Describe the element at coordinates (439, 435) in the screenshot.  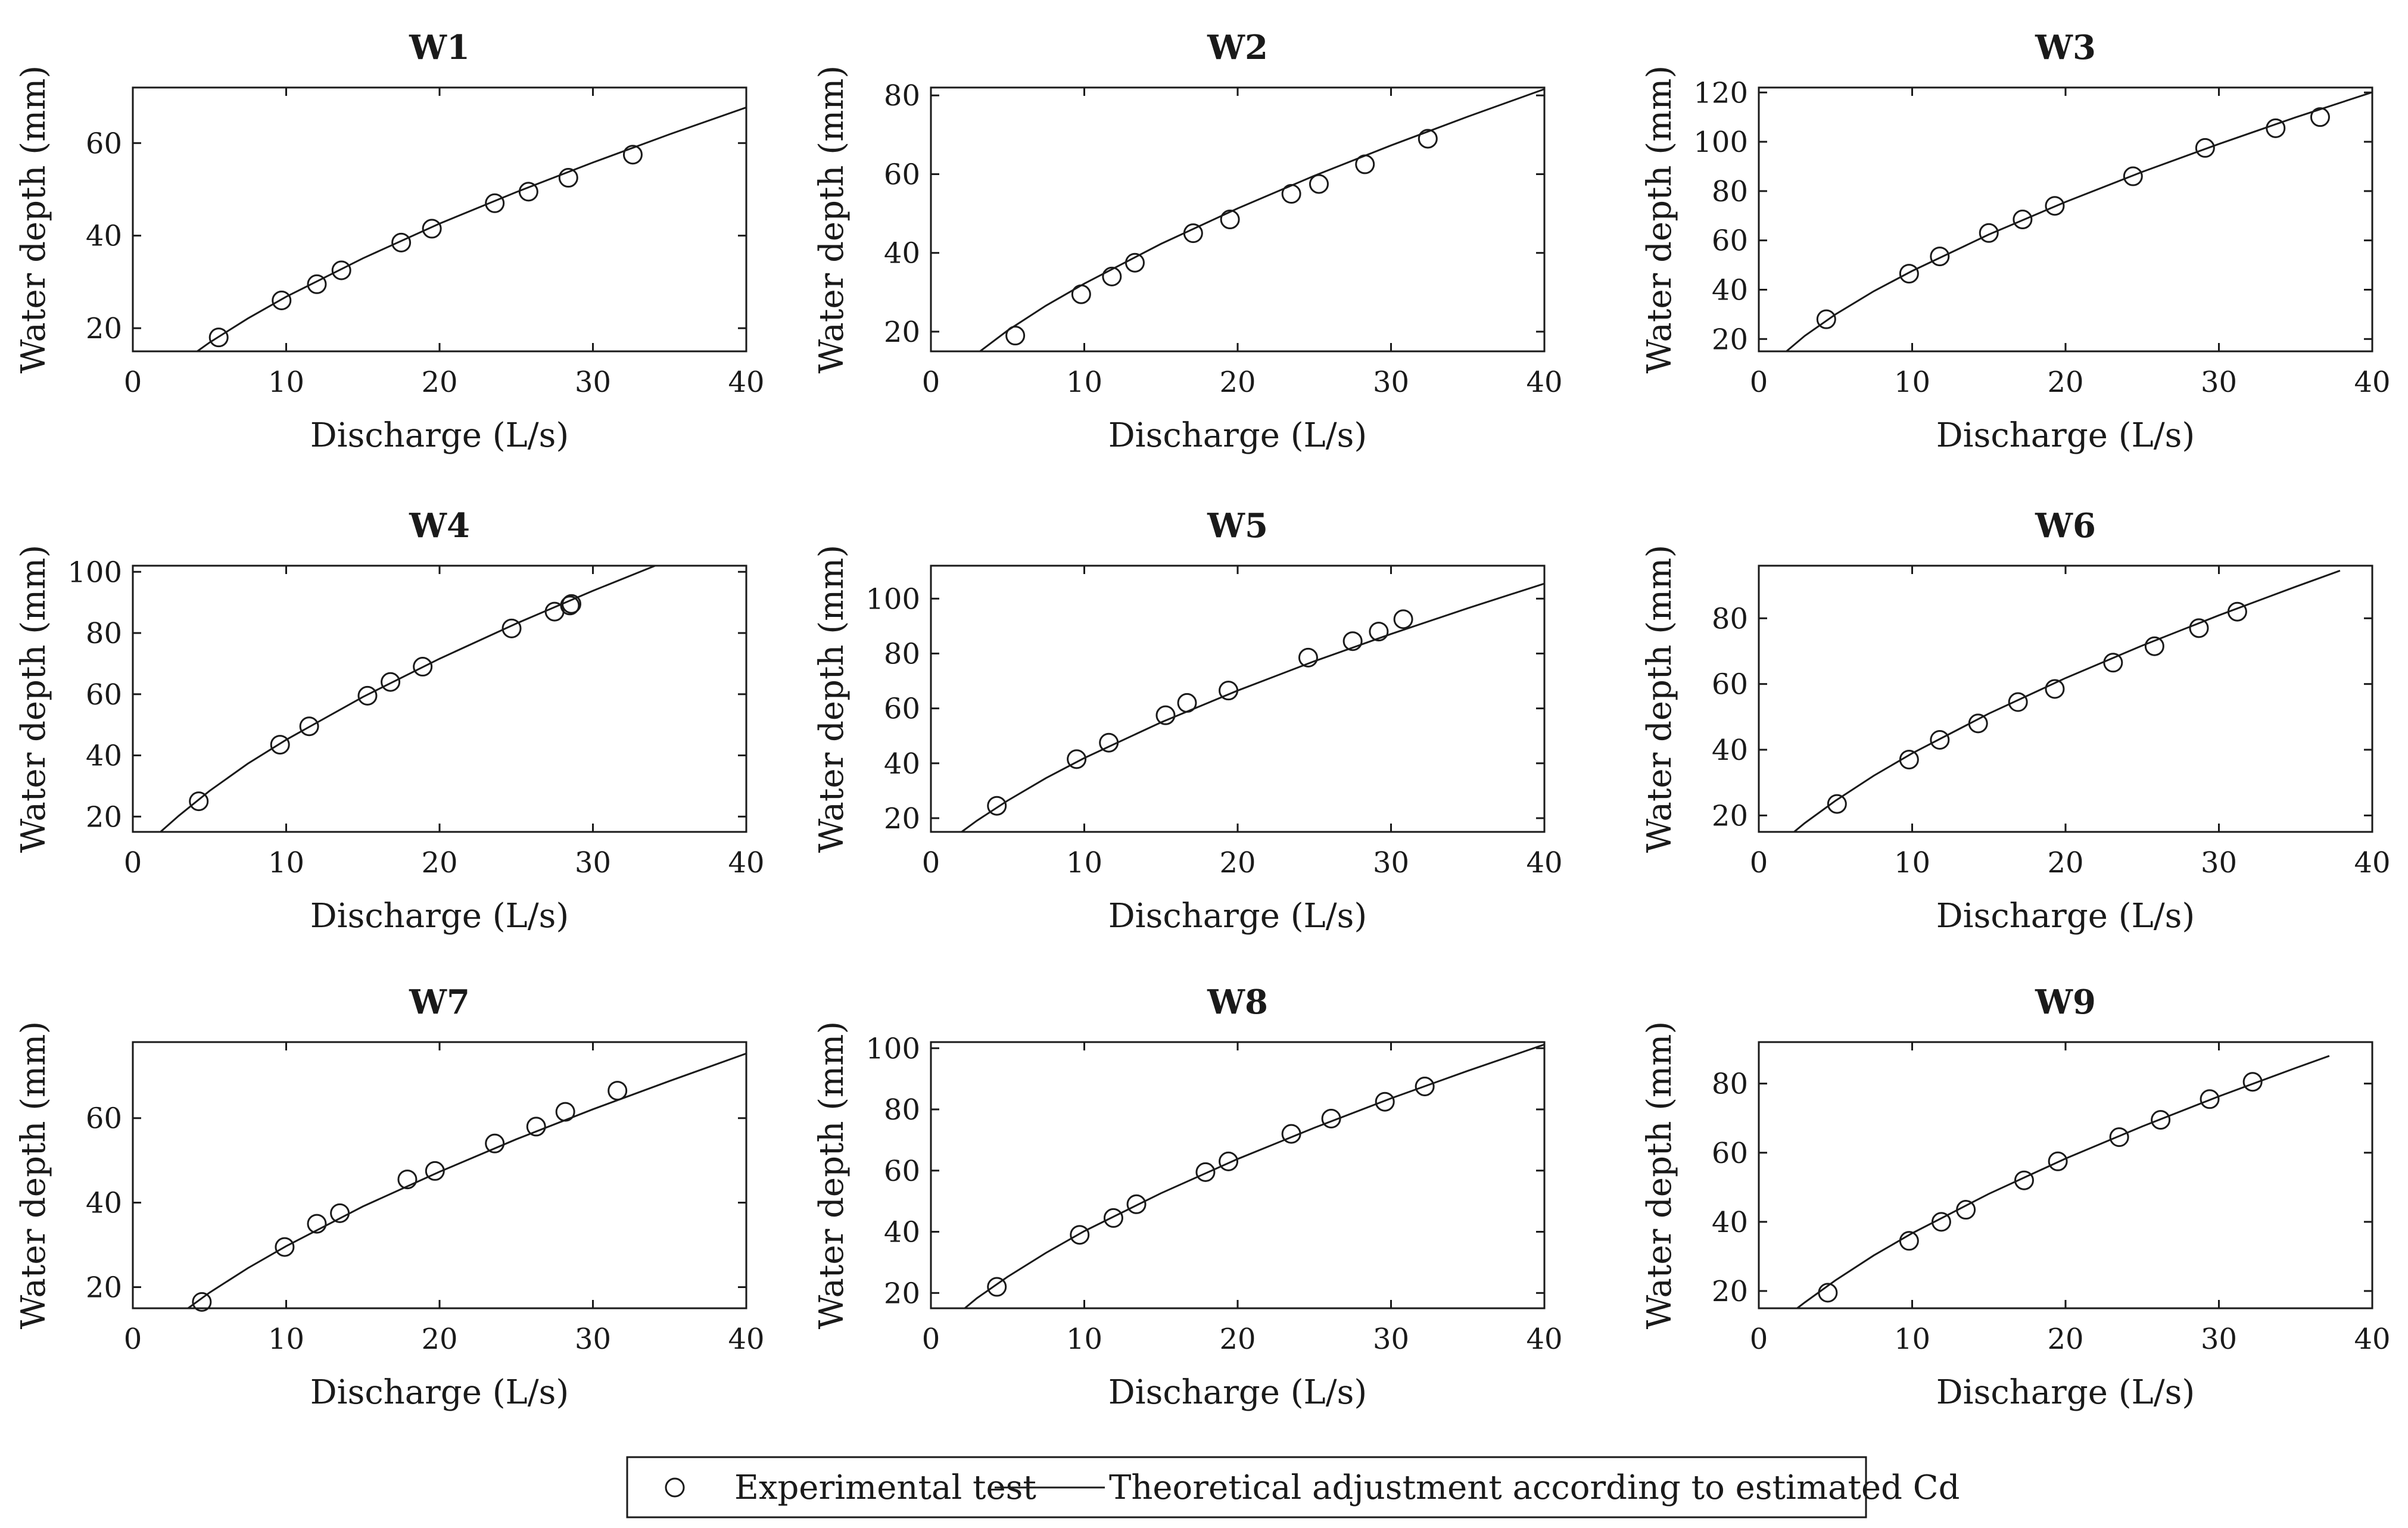
I see `x-axis-label-w1: Discharge (L/s)` at that location.